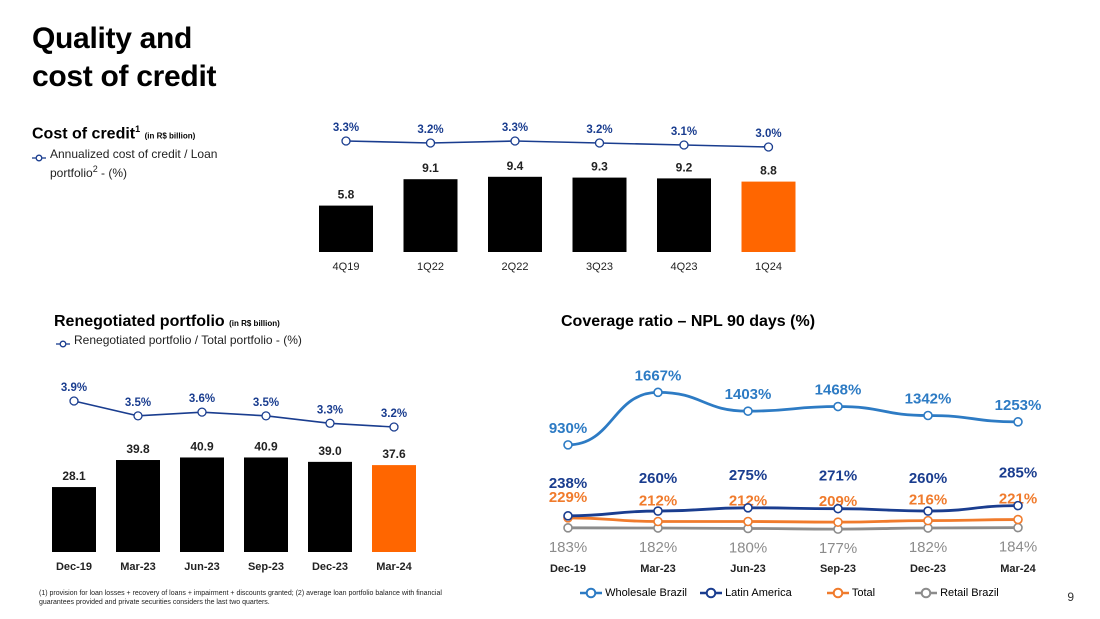 Image resolution: width=1100 pixels, height=619 pixels. I want to click on legend-item-wholesale-brazil: Wholesale Brazil, so click(633, 593).